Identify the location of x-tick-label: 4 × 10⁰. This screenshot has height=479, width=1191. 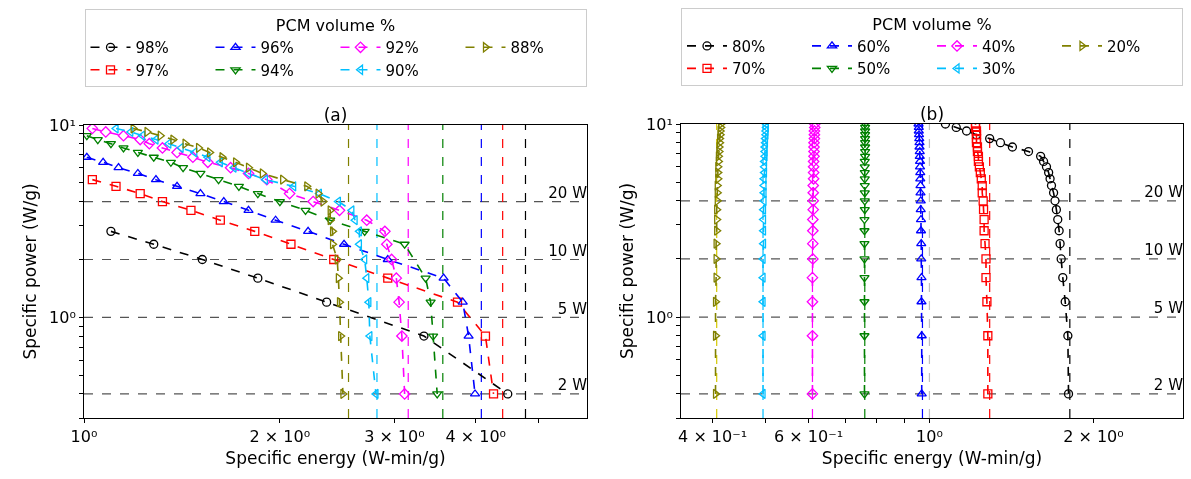
(476, 437).